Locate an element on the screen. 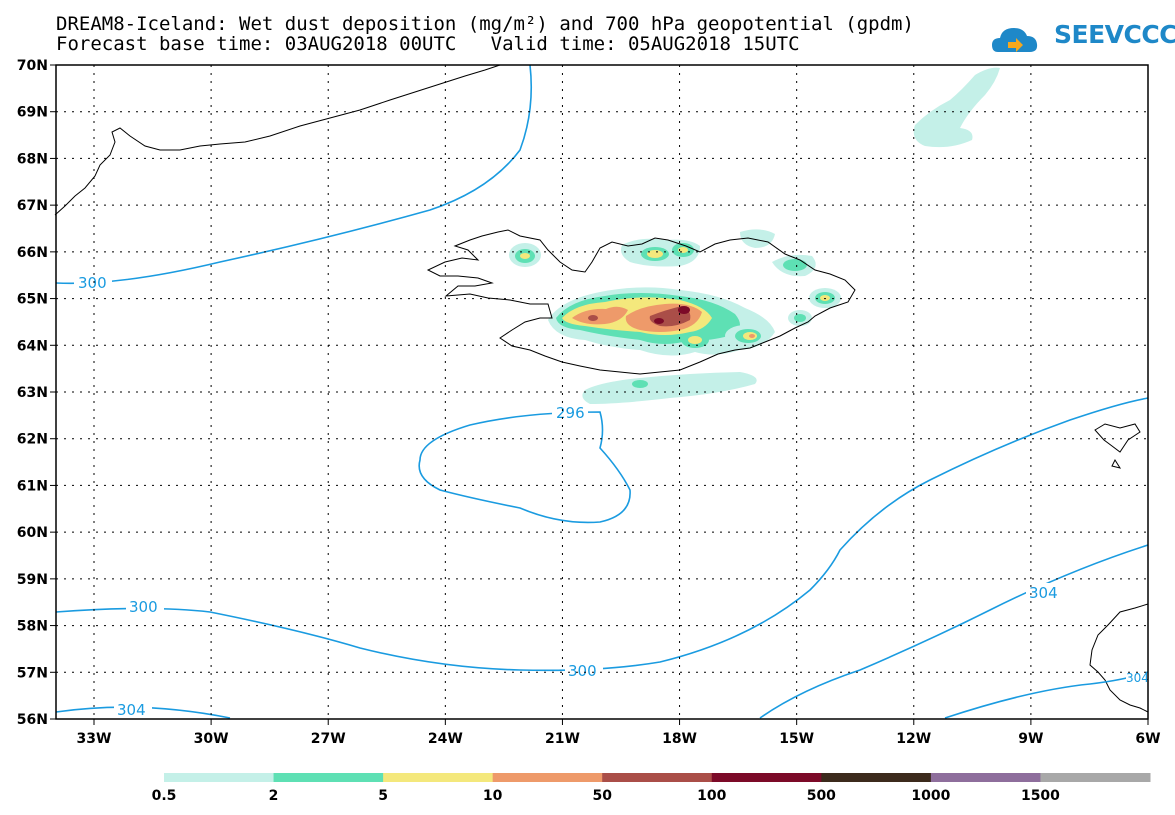  latitude-label: 69N is located at coordinates (32, 113).